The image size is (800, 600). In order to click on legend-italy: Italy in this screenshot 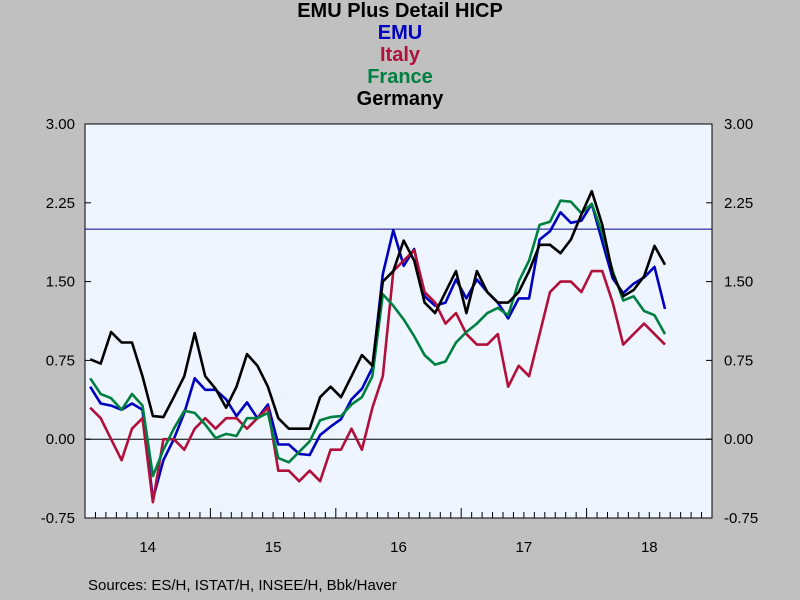, I will do `click(400, 55)`.